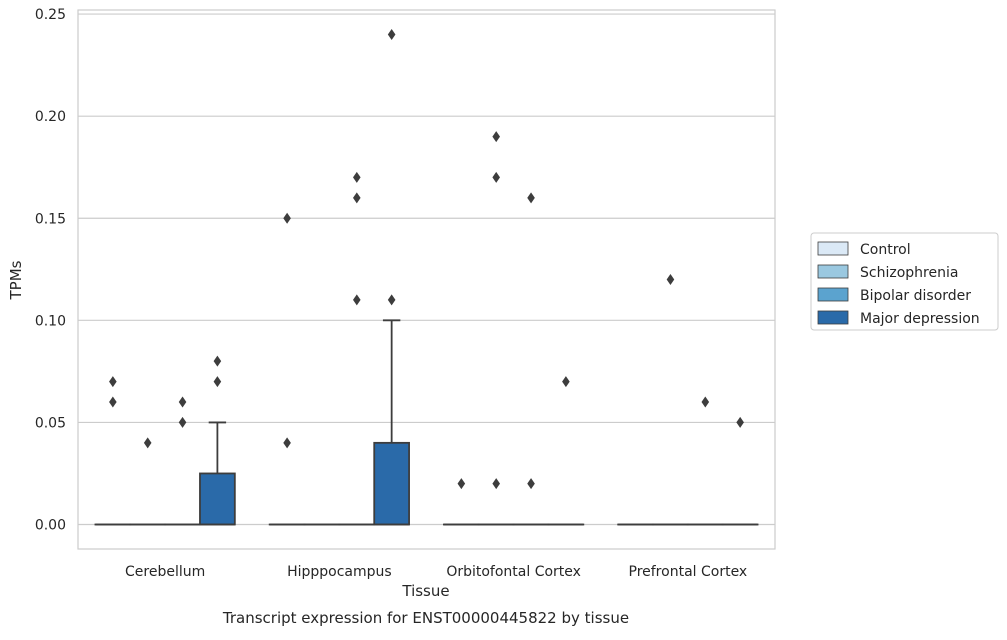  I want to click on legend-label: Schizophrenia, so click(909, 273).